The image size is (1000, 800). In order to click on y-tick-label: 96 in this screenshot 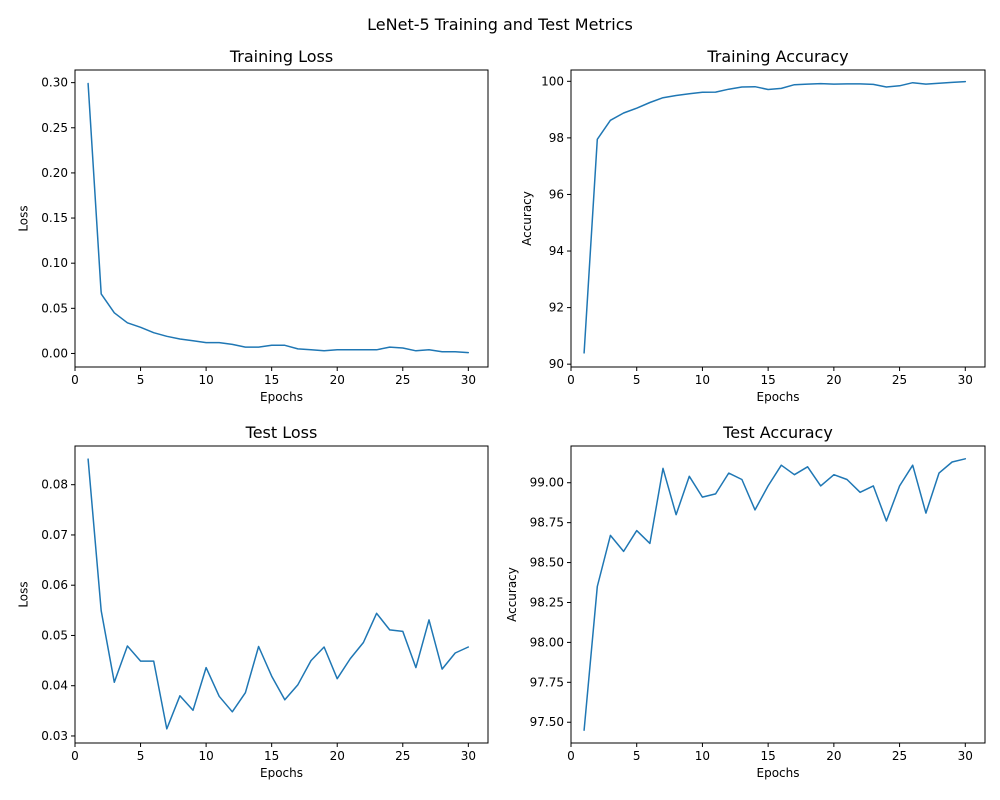, I will do `click(556, 194)`.